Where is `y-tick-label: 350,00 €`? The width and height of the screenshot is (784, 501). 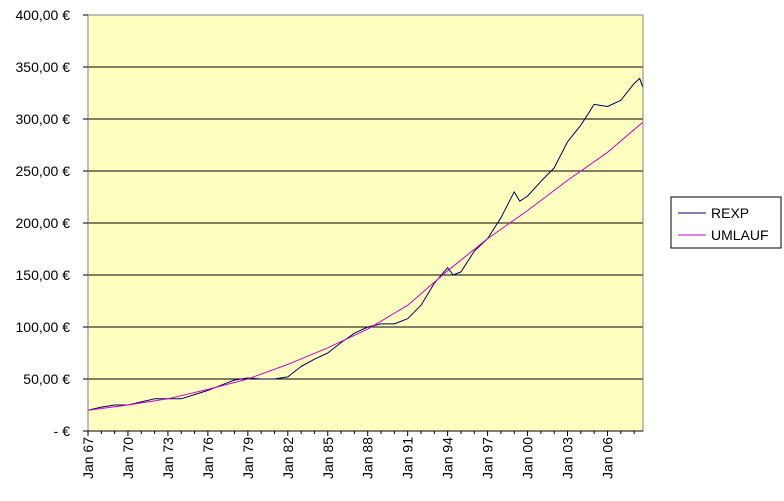
y-tick-label: 350,00 € is located at coordinates (43, 67).